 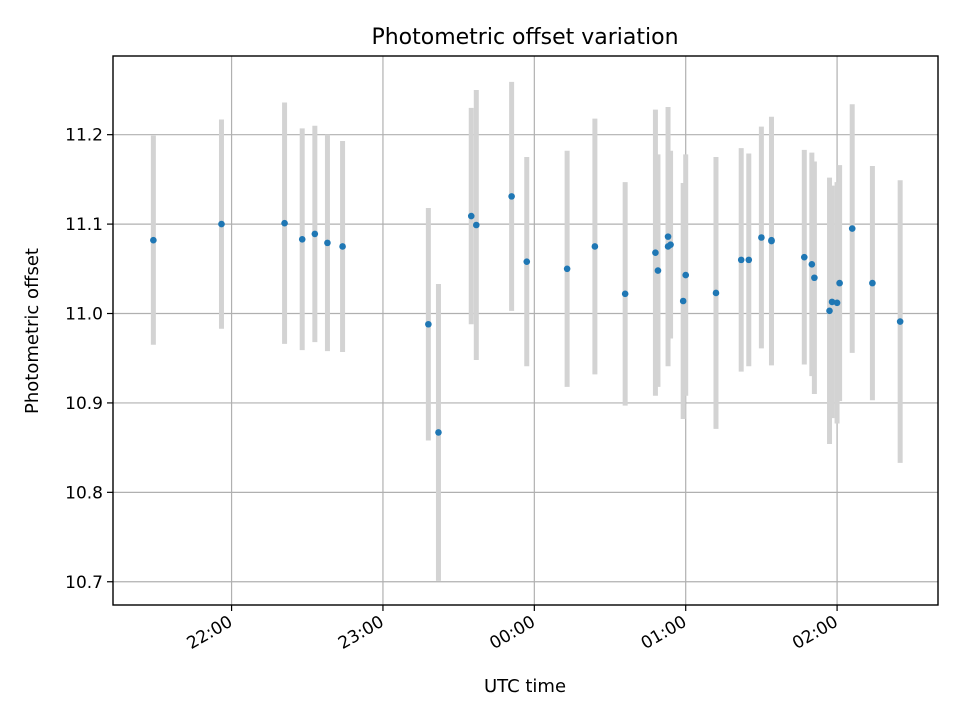 I want to click on y-tick-label: 11.0, so click(x=84, y=315).